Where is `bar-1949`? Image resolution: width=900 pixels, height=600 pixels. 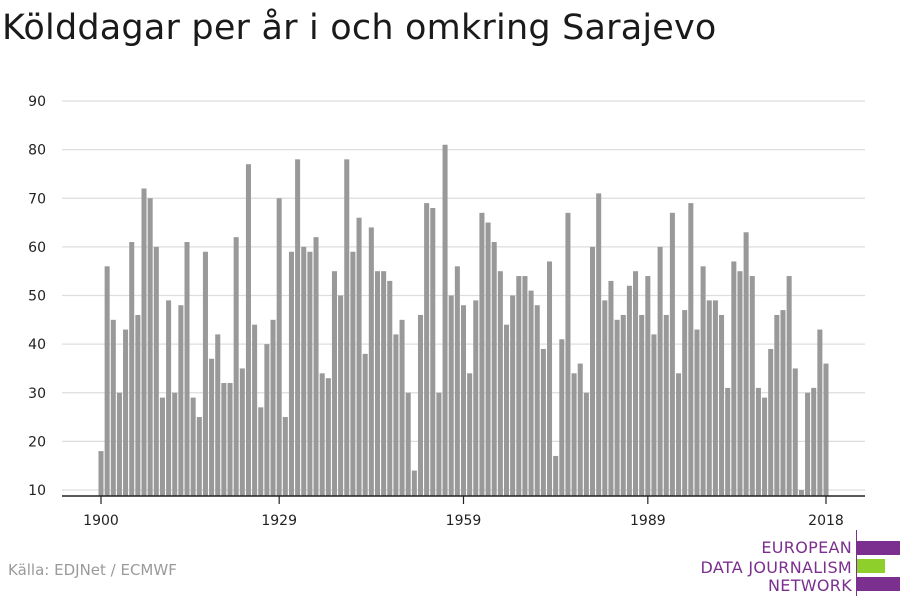
bar-1949 is located at coordinates (402, 407).